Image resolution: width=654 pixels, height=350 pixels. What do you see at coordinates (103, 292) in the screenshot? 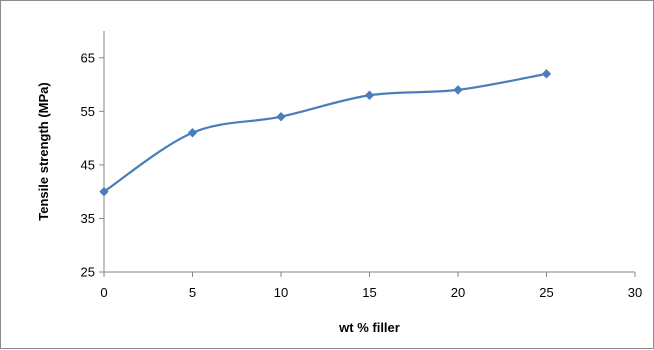
I see `x-tick-label: 0` at bounding box center [103, 292].